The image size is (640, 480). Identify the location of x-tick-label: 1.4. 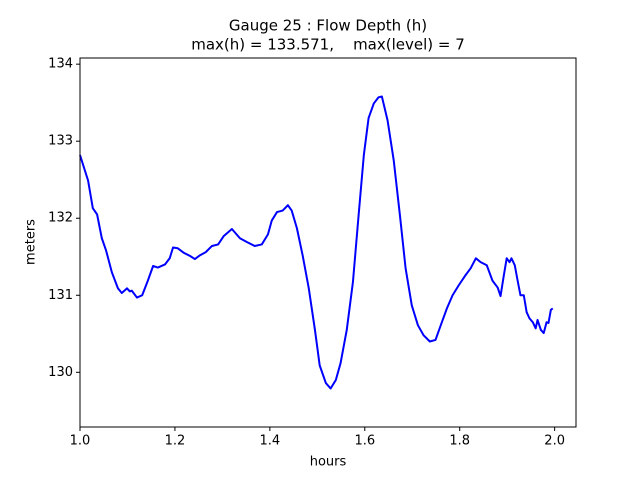
(270, 441).